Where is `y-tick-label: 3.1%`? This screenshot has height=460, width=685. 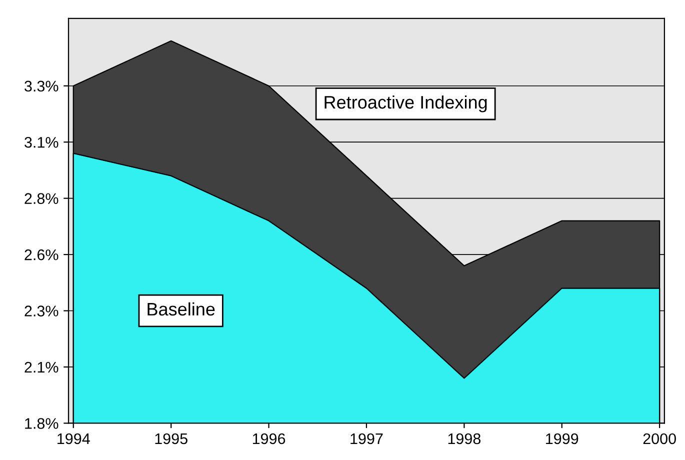 y-tick-label: 3.1% is located at coordinates (41, 142).